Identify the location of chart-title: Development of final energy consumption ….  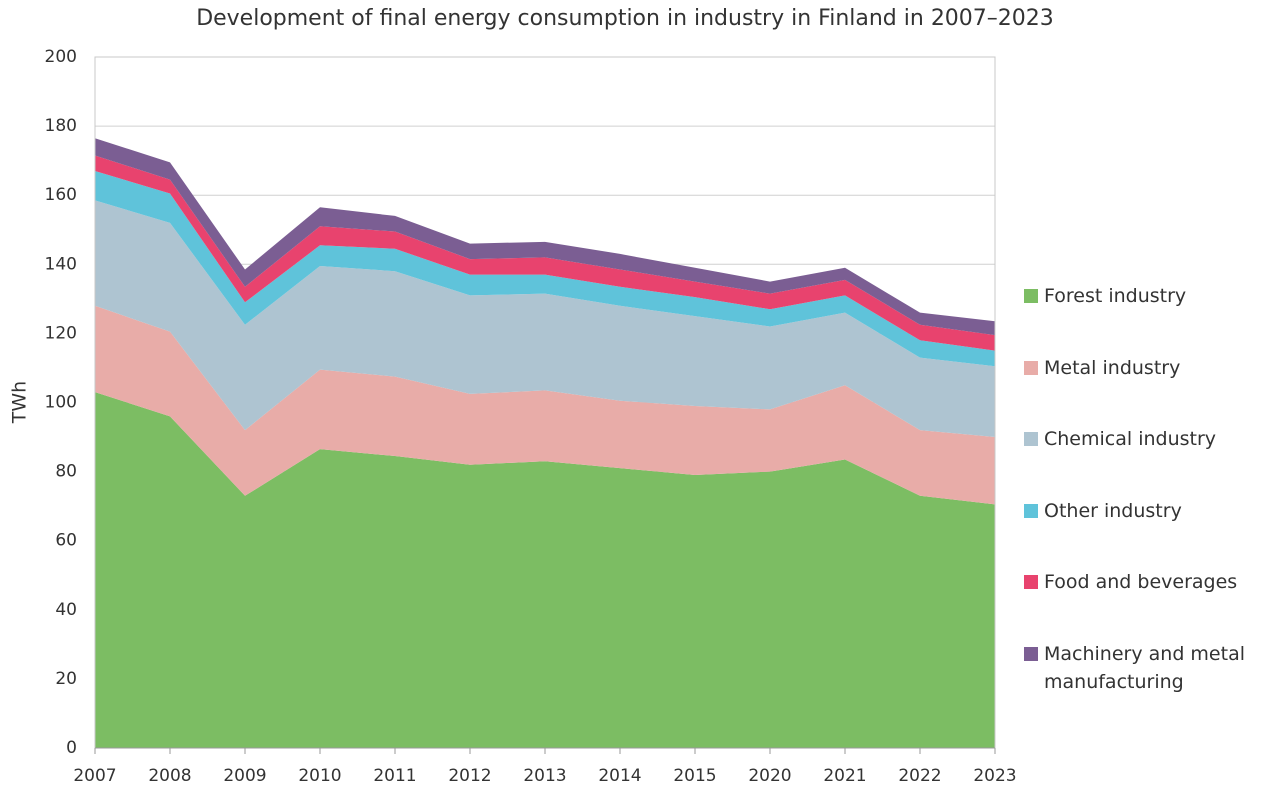
(625, 18).